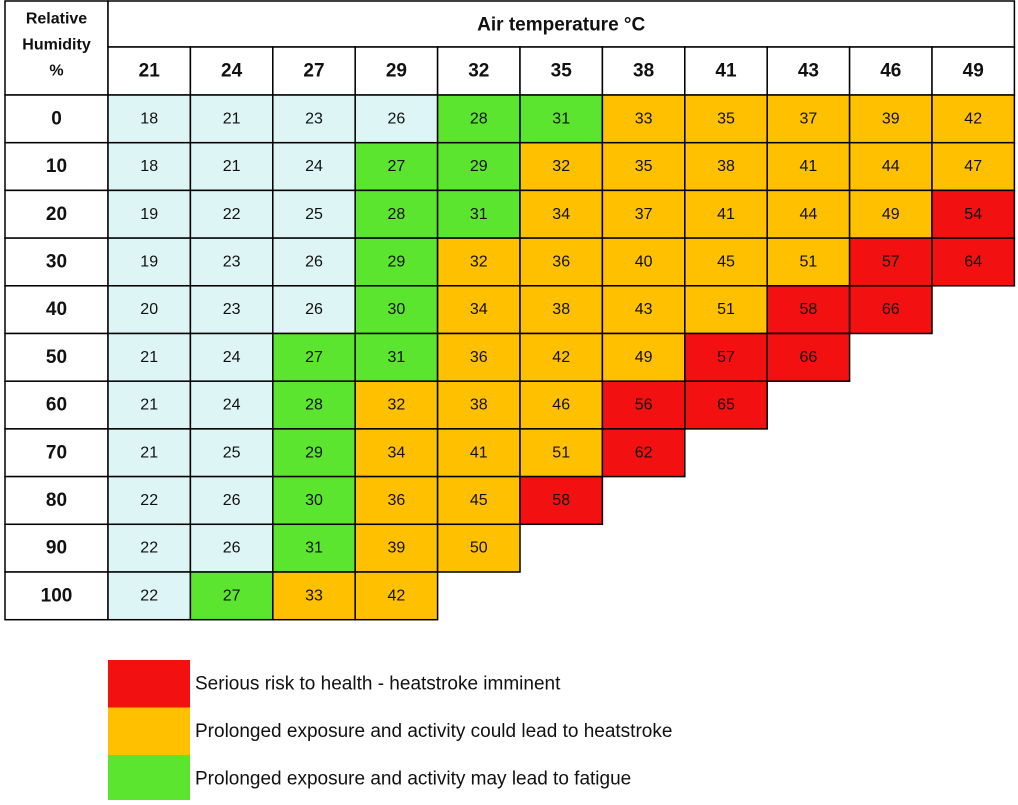 The width and height of the screenshot is (1018, 805). I want to click on column-header: 32, so click(478, 71).